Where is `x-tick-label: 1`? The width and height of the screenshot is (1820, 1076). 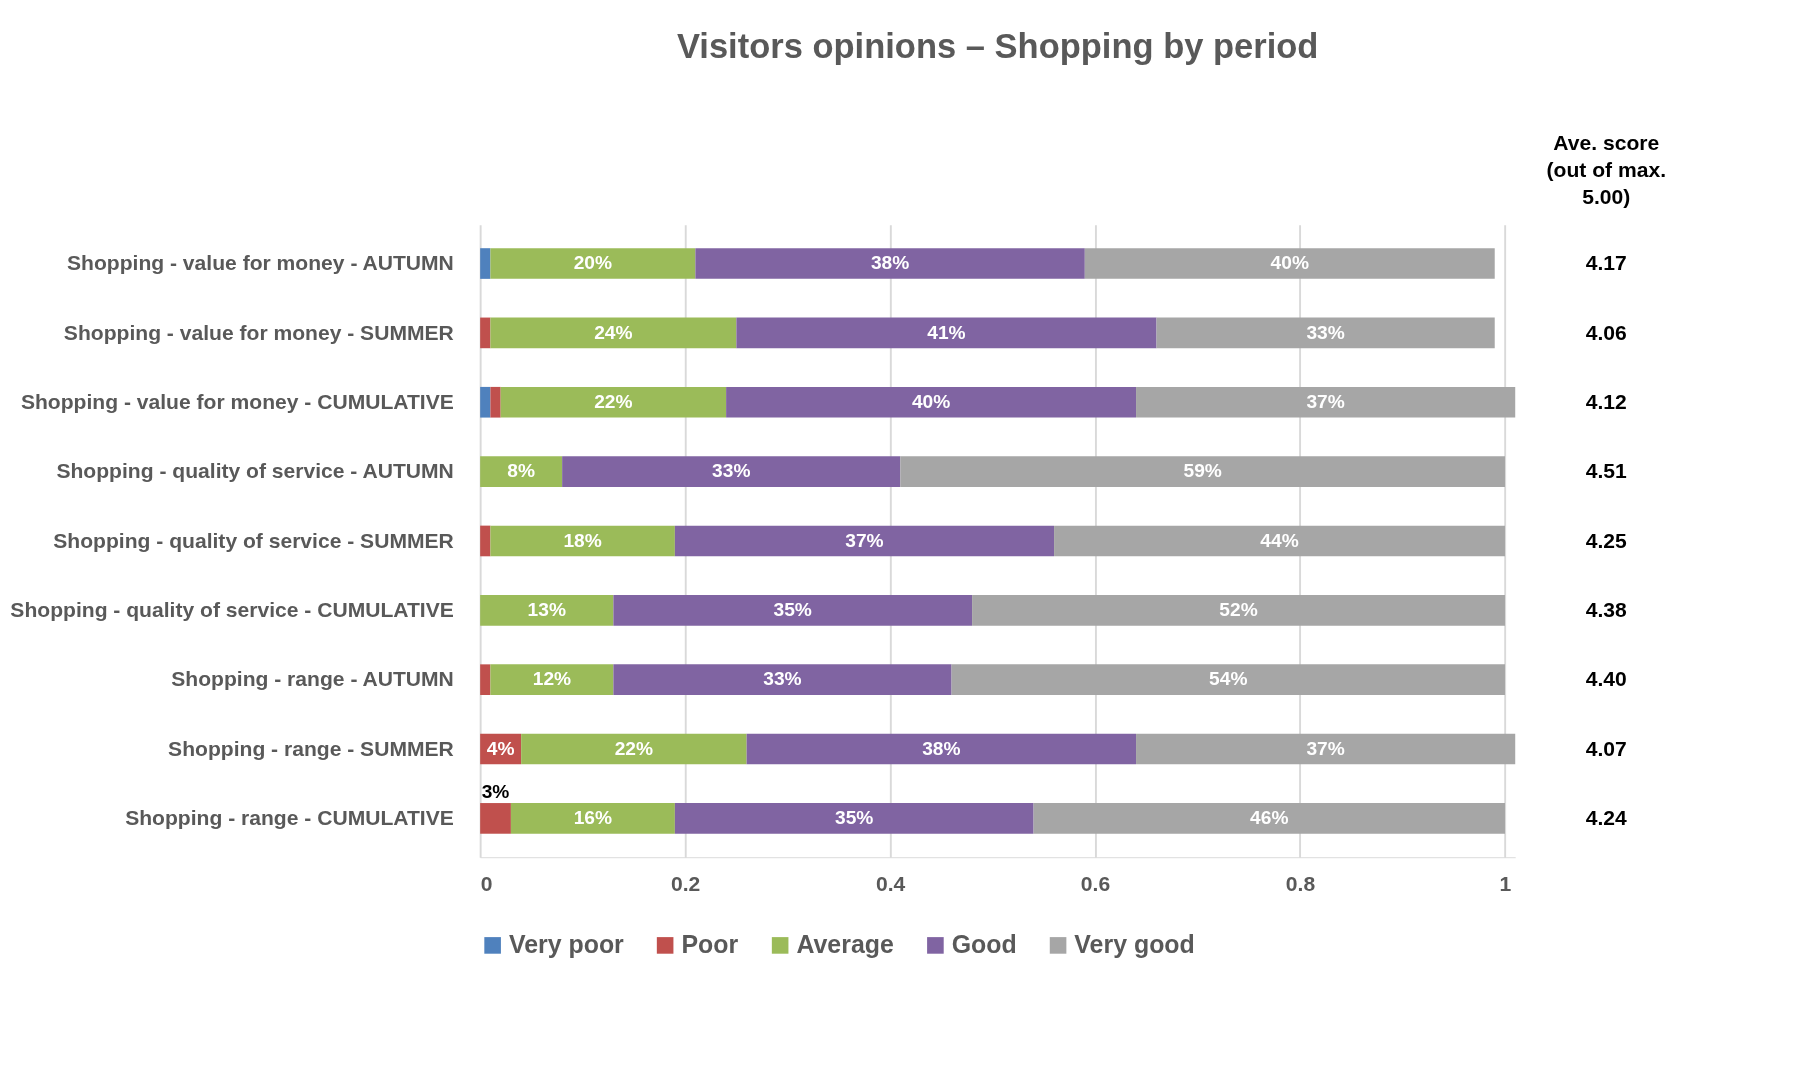
x-tick-label: 1 is located at coordinates (1505, 884).